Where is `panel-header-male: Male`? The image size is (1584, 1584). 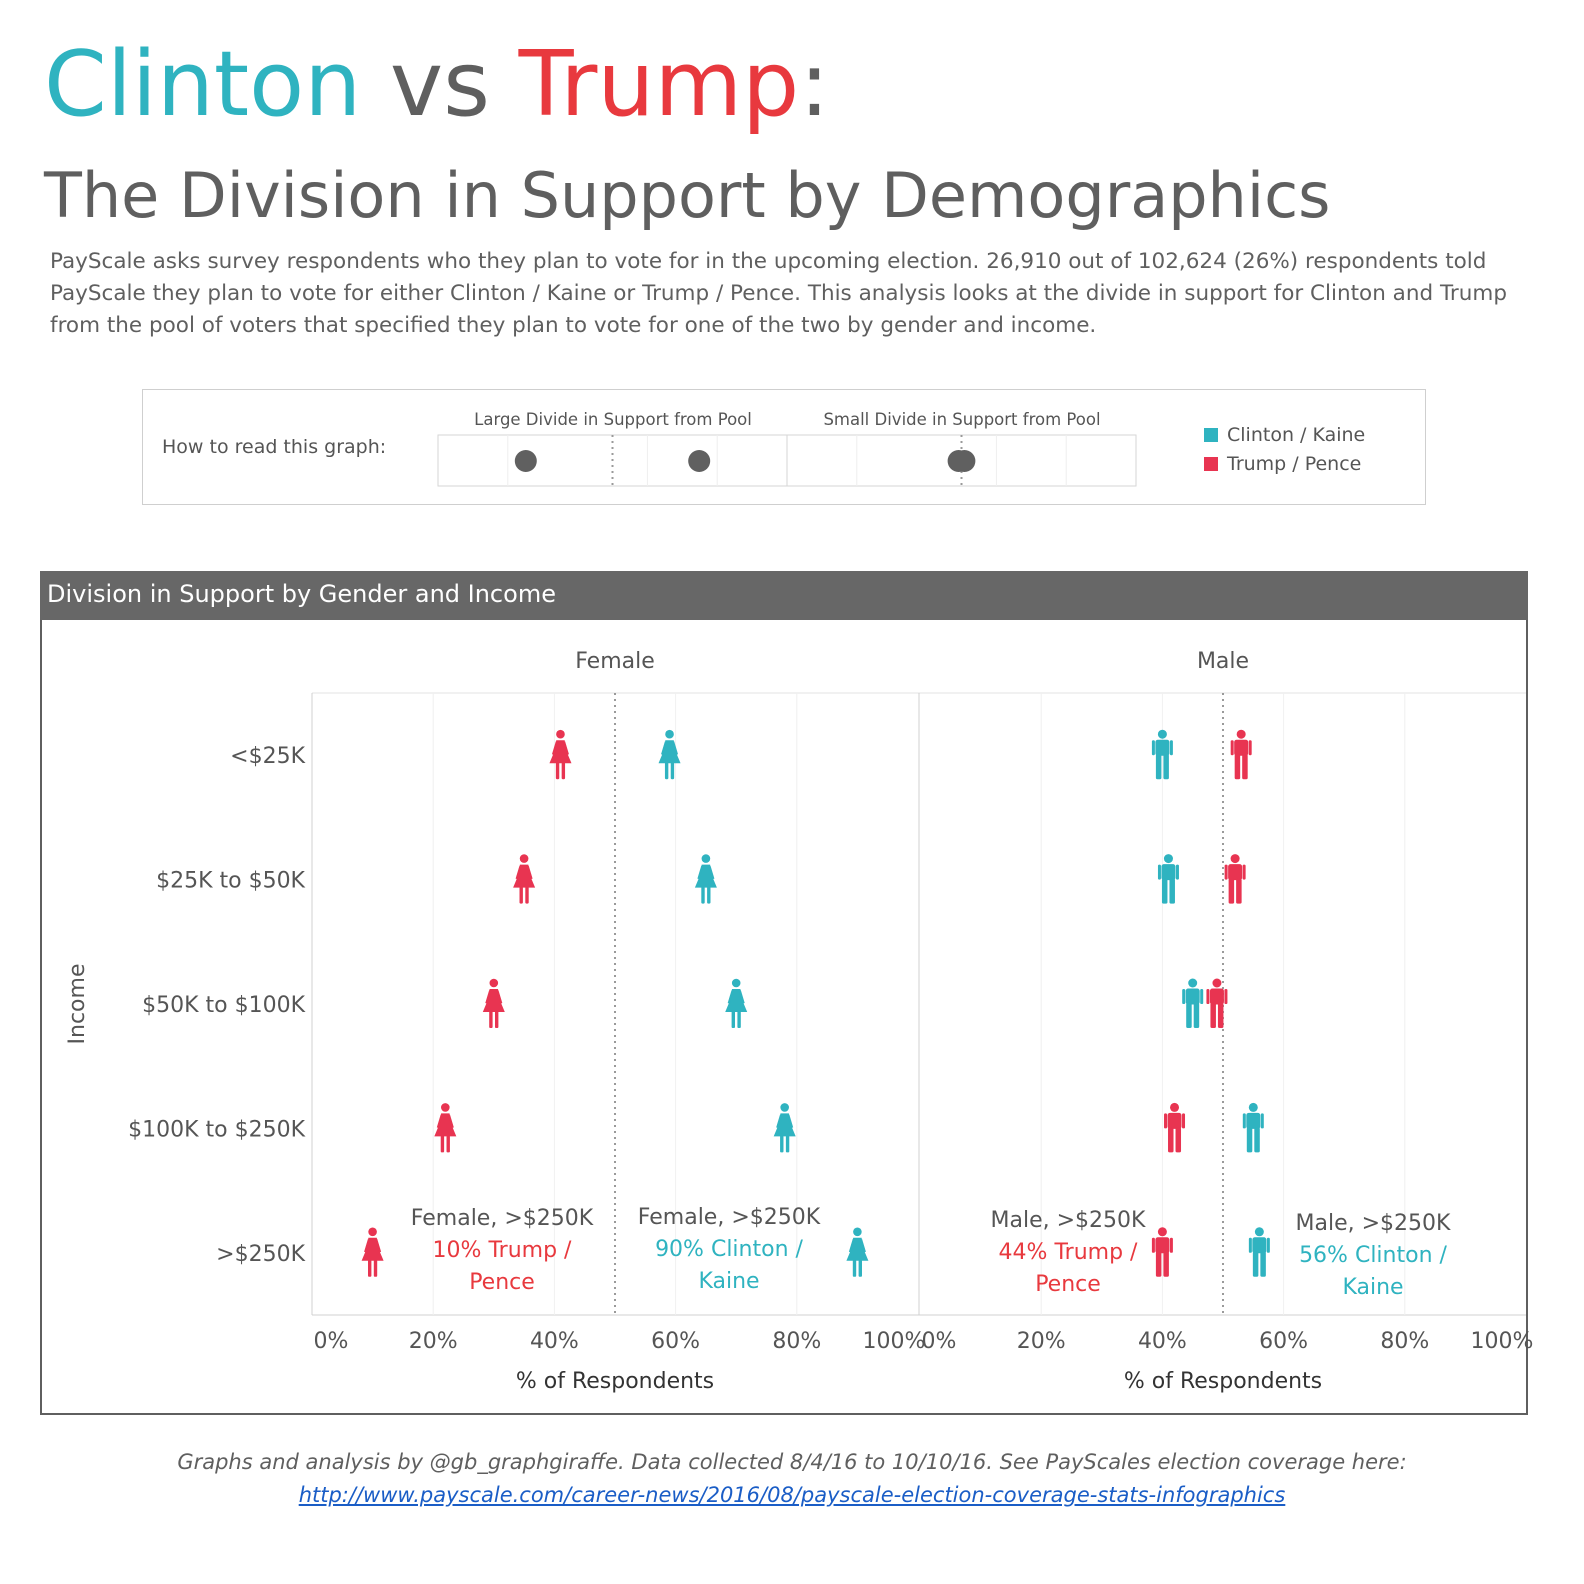
panel-header-male: Male is located at coordinates (1223, 661).